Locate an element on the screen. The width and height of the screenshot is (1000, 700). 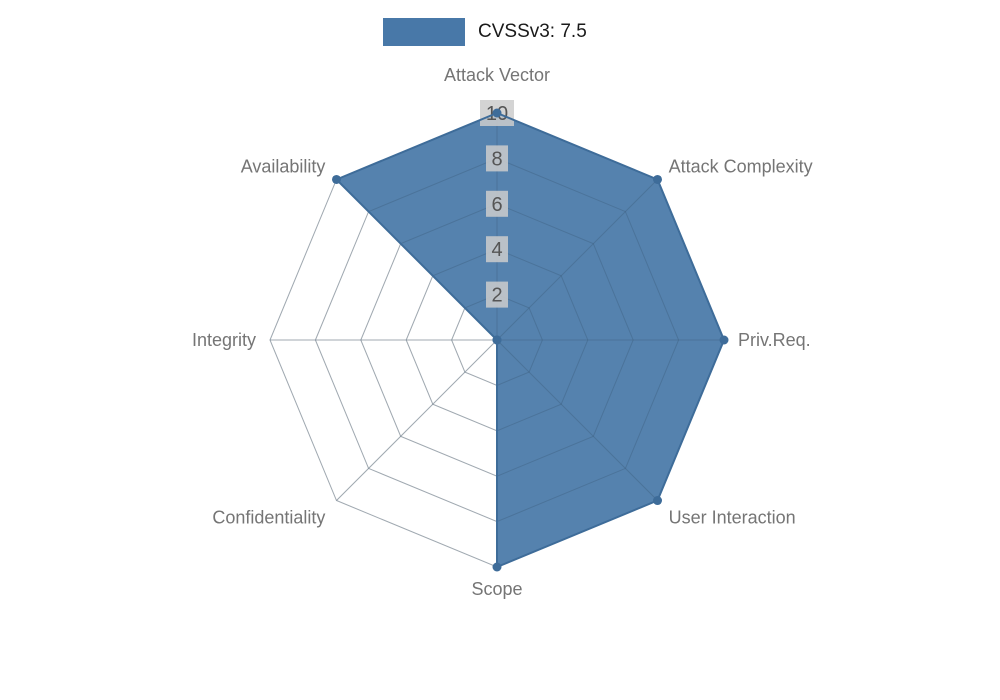
radar-axis-label: Priv.Req. is located at coordinates (774, 340).